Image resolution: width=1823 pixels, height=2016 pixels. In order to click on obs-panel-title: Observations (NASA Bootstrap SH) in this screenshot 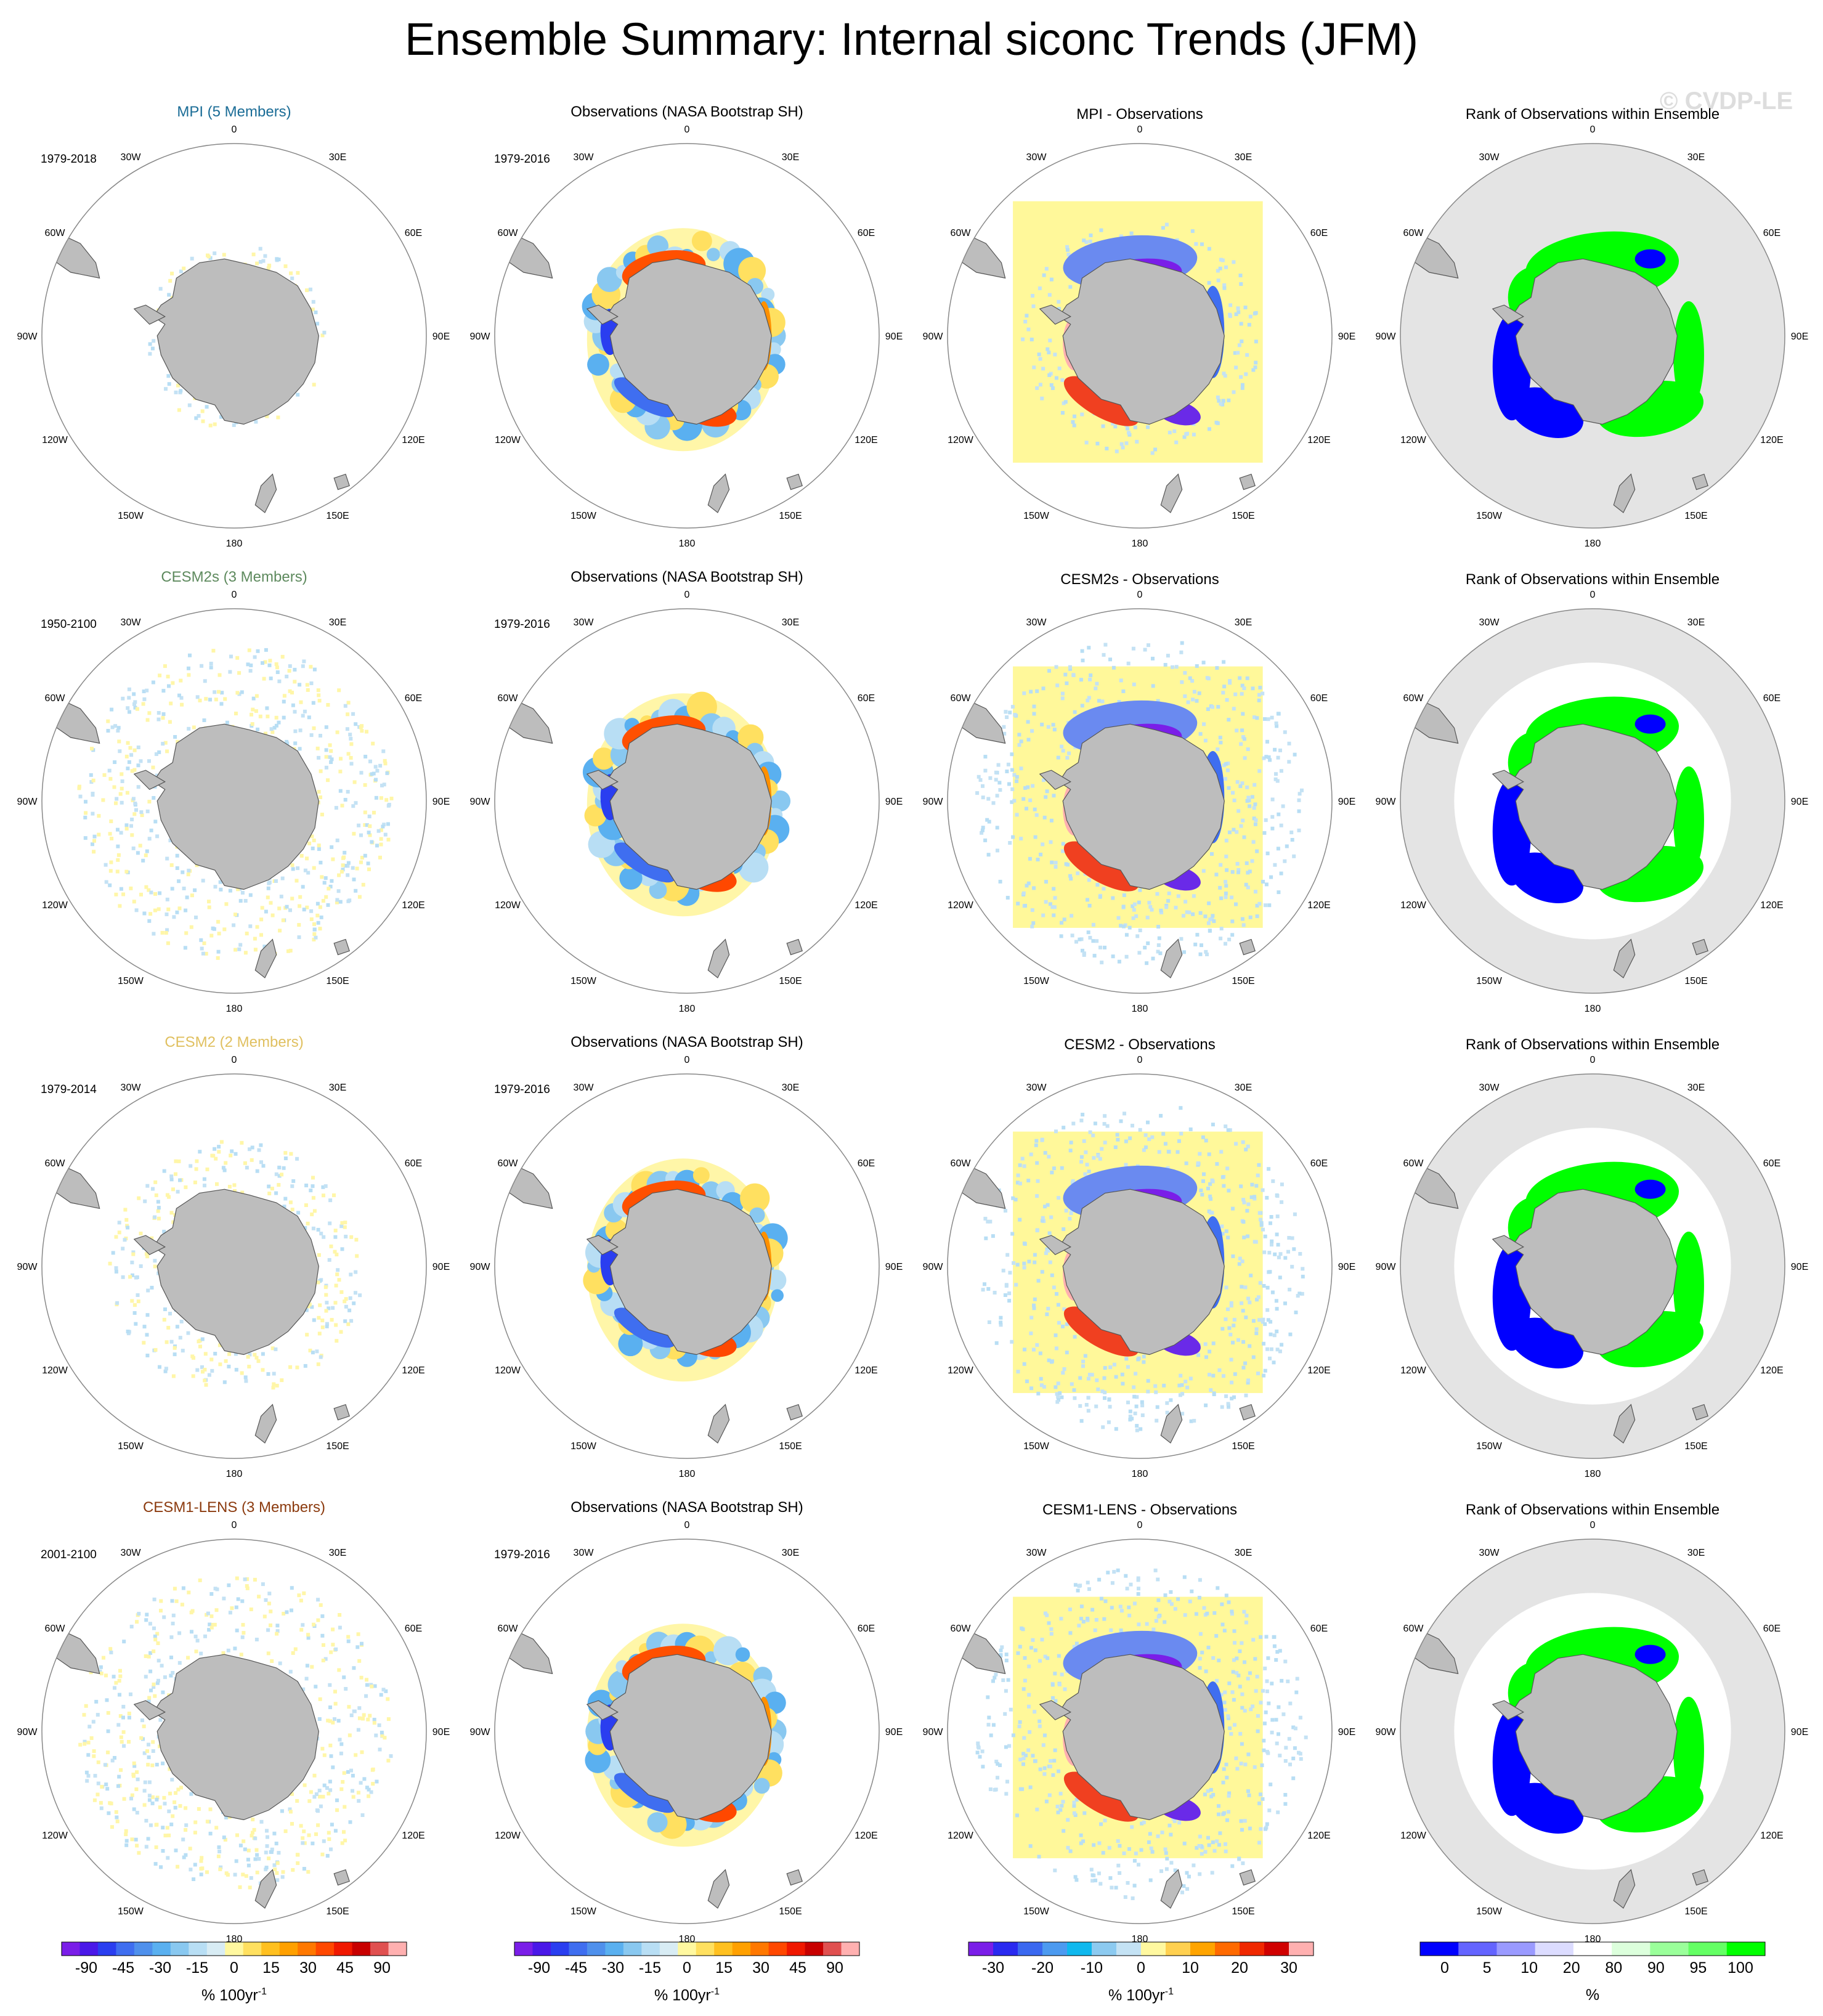, I will do `click(686, 1507)`.